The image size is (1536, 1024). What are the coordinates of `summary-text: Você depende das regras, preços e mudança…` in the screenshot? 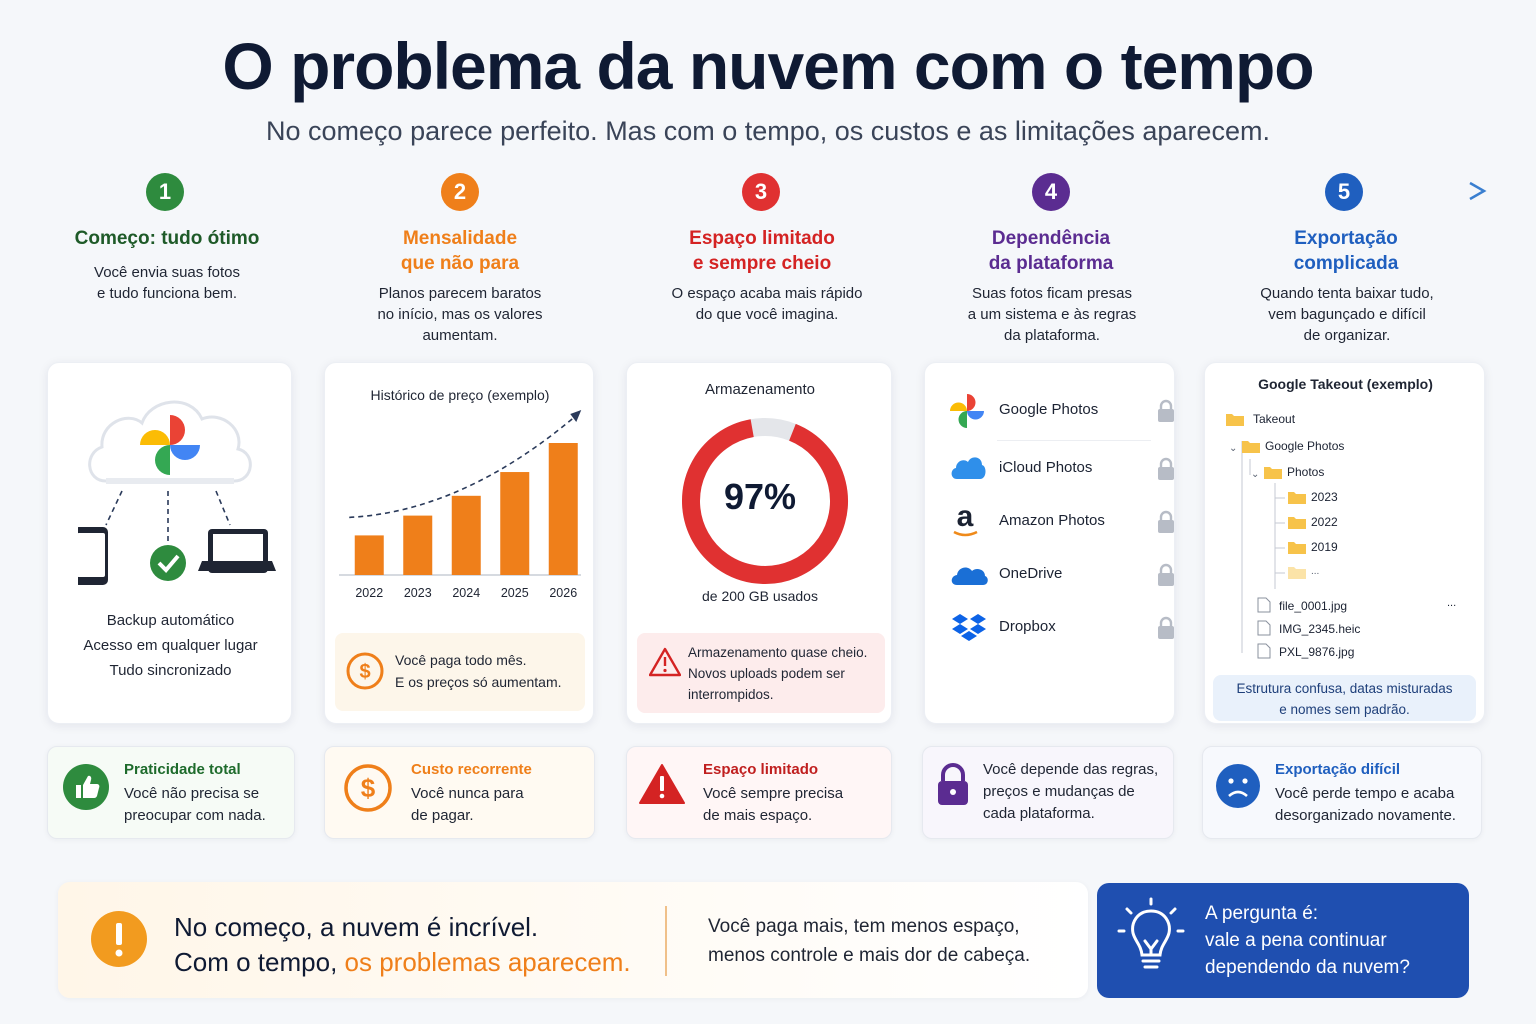 It's located at (1071, 791).